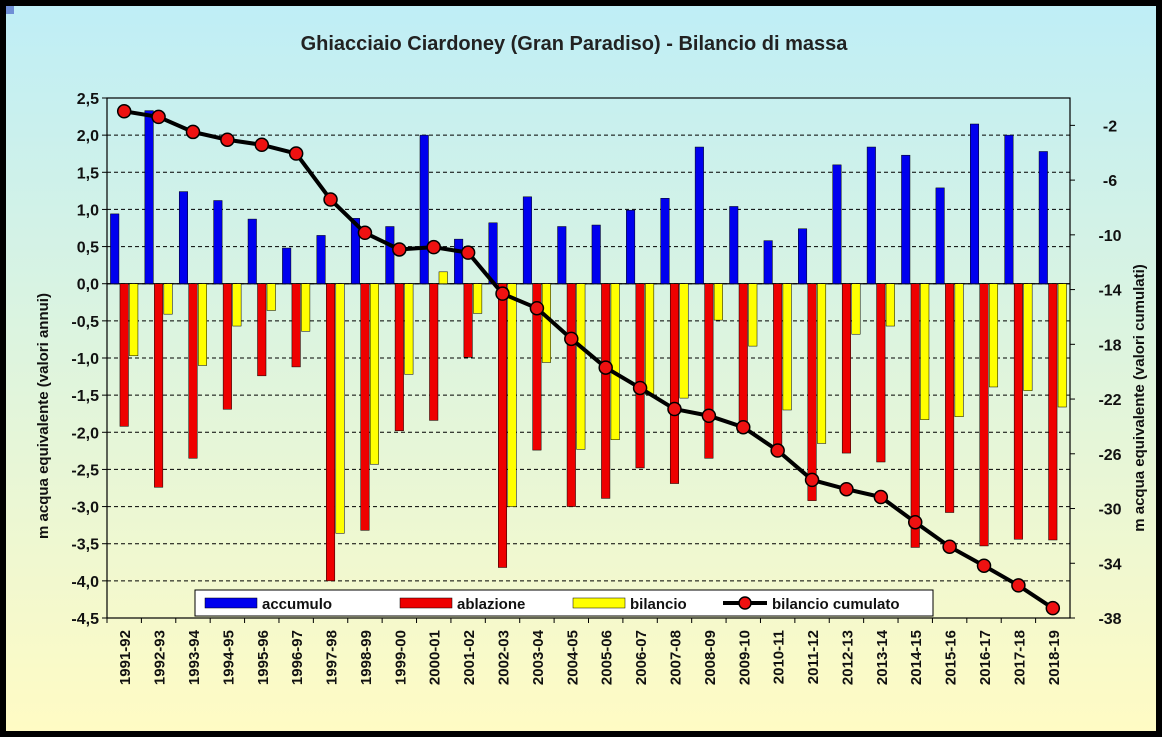 This screenshot has width=1162, height=737. What do you see at coordinates (400, 657) in the screenshot?
I see `x-tick-label: 1999-00` at bounding box center [400, 657].